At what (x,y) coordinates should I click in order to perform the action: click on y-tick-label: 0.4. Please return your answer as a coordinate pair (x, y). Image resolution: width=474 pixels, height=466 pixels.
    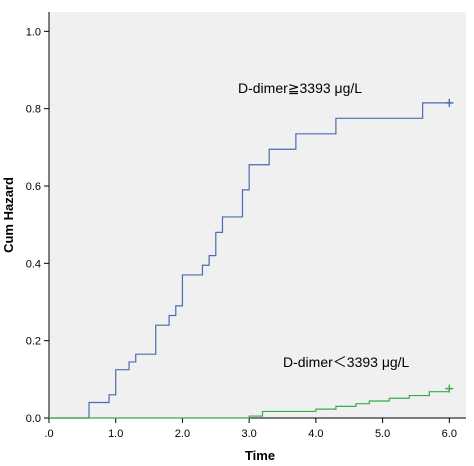
    Looking at the image, I should click on (33, 264).